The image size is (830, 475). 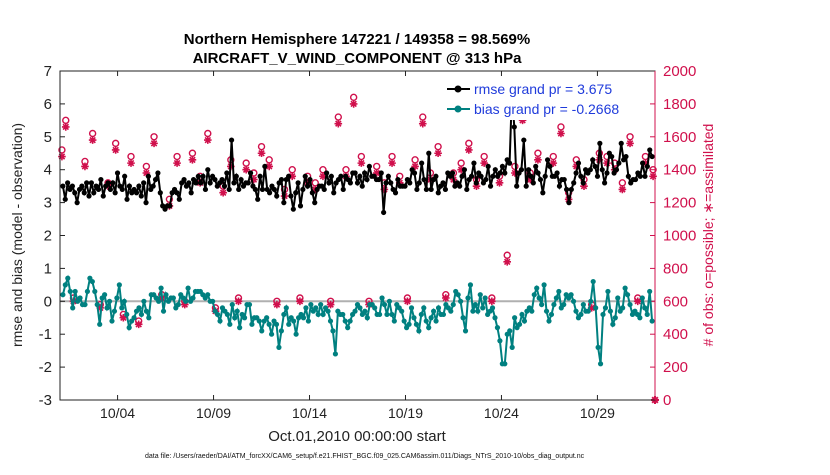 What do you see at coordinates (547, 100) in the screenshot?
I see `legend-box` at bounding box center [547, 100].